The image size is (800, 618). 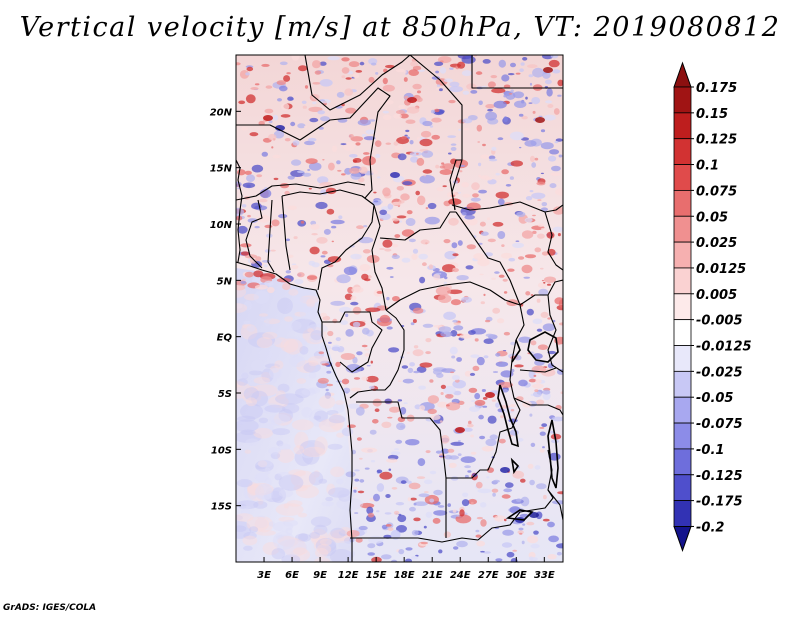 I want to click on border-drc-angola, so click(x=401, y=440).